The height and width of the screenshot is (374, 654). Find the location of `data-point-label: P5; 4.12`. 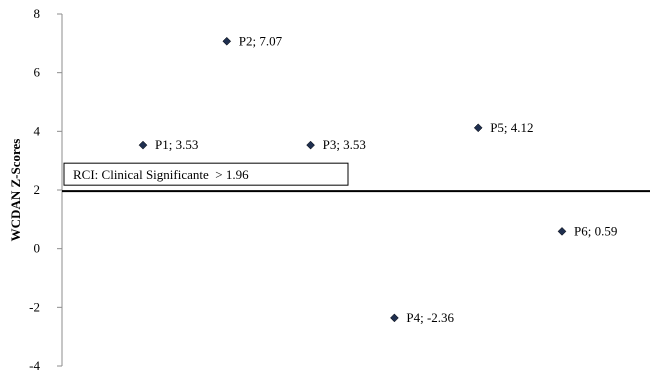

data-point-label: P5; 4.12 is located at coordinates (511, 127).